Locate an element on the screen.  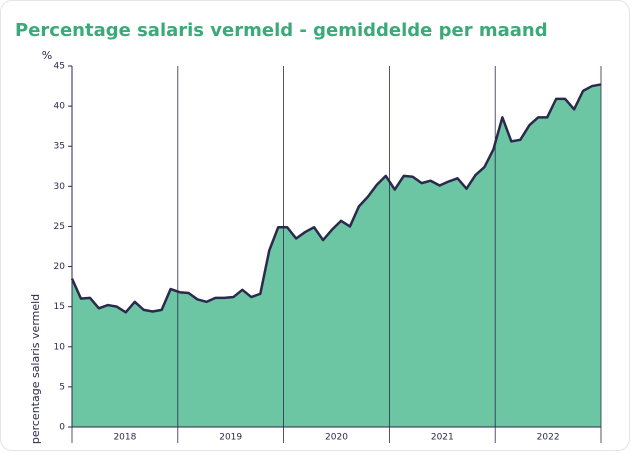
y-tick-label: 40 is located at coordinates (60, 107).